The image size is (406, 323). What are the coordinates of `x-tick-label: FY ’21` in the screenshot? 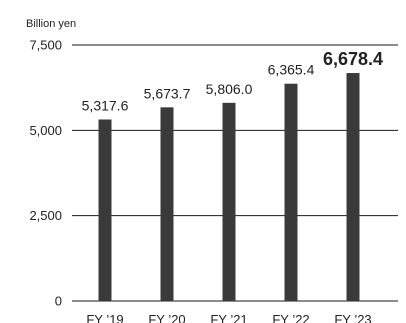 It's located at (228, 317).